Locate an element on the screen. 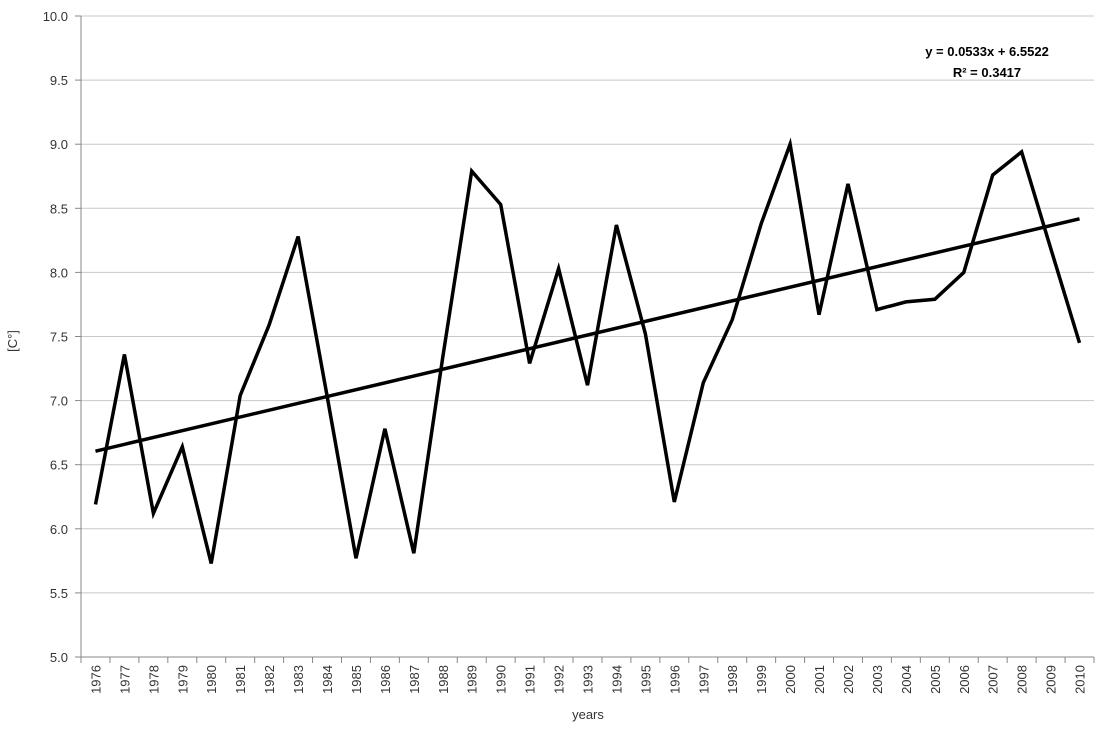 Image resolution: width=1108 pixels, height=740 pixels. x-tick-label: 2001 is located at coordinates (819, 679).